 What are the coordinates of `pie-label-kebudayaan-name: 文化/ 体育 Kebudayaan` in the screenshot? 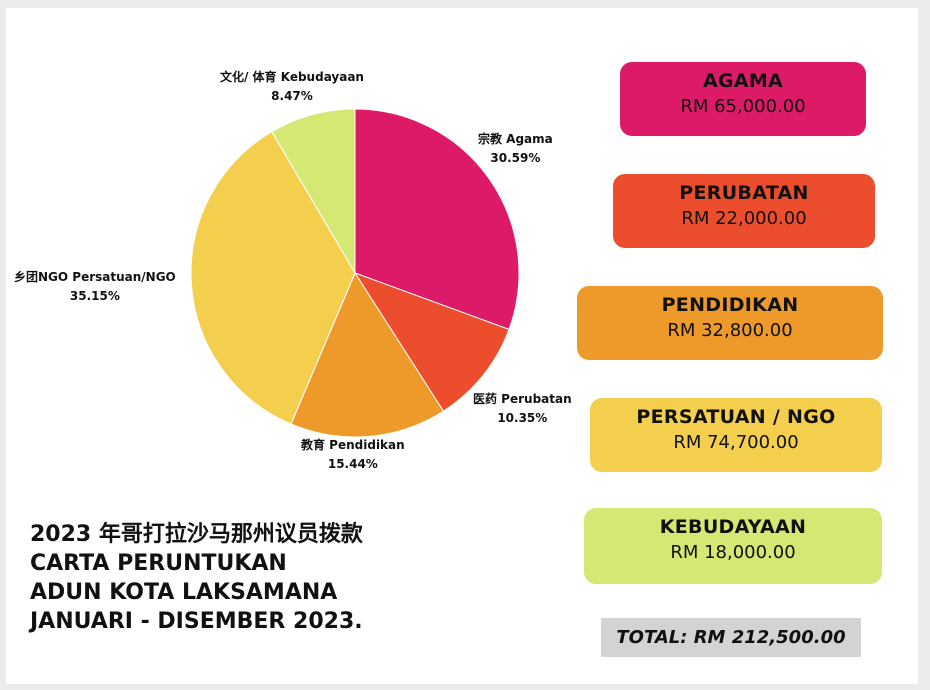 It's located at (292, 77).